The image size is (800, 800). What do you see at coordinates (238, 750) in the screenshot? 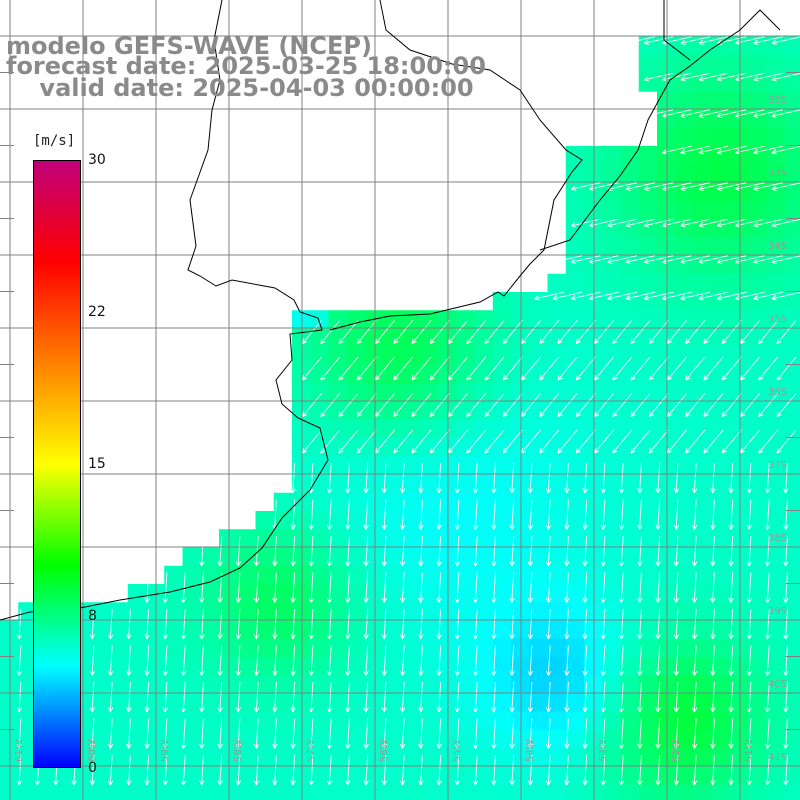
I see `longitude-label: 58W` at bounding box center [238, 750].